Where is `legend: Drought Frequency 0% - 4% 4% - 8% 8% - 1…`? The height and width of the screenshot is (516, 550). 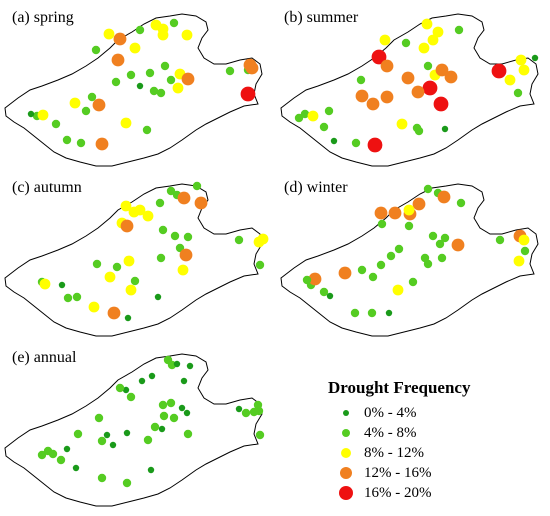
legend: Drought Frequency 0% - 4% 4% - 8% 8% - 1… is located at coordinates (433, 443).